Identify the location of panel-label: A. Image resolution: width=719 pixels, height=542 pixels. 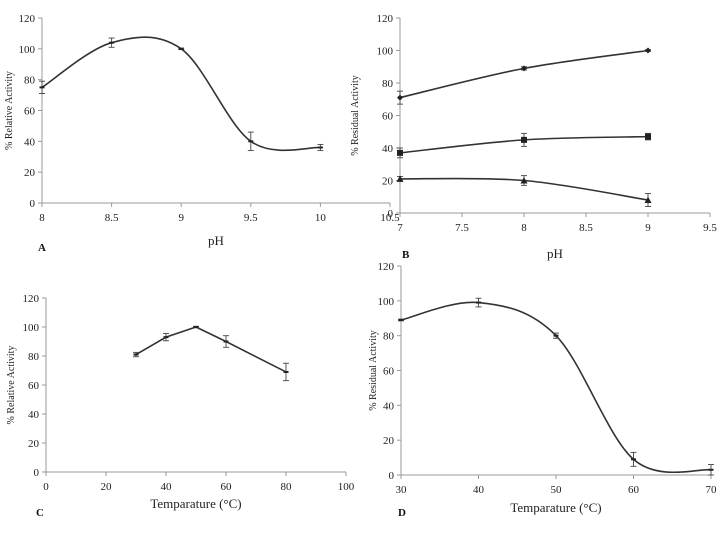
(42, 248).